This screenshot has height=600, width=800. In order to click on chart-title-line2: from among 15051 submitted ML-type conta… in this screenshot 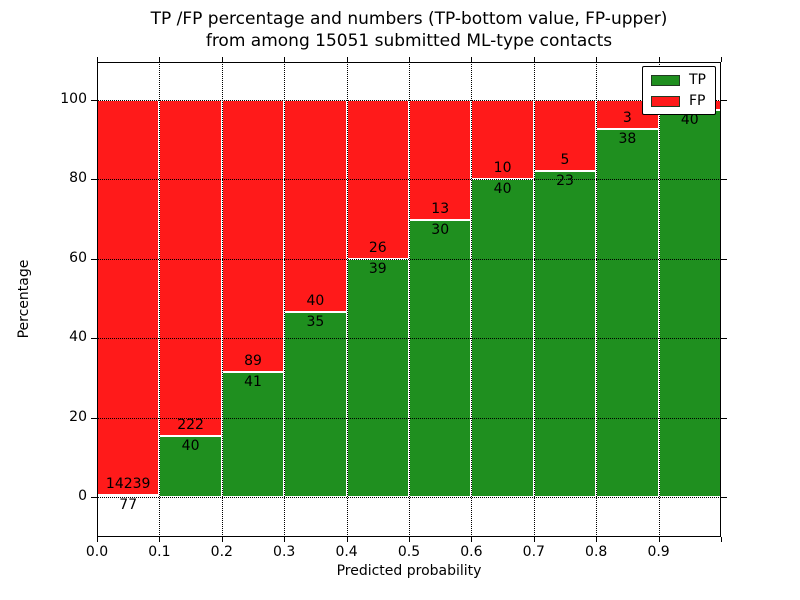, I will do `click(409, 41)`.